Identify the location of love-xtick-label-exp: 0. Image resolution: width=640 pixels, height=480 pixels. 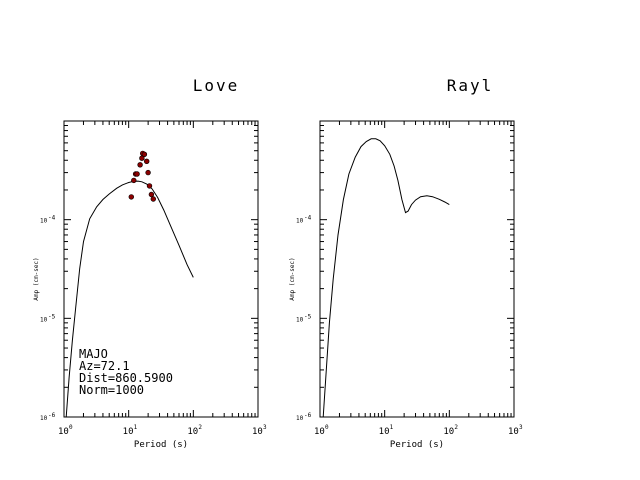
(71, 427).